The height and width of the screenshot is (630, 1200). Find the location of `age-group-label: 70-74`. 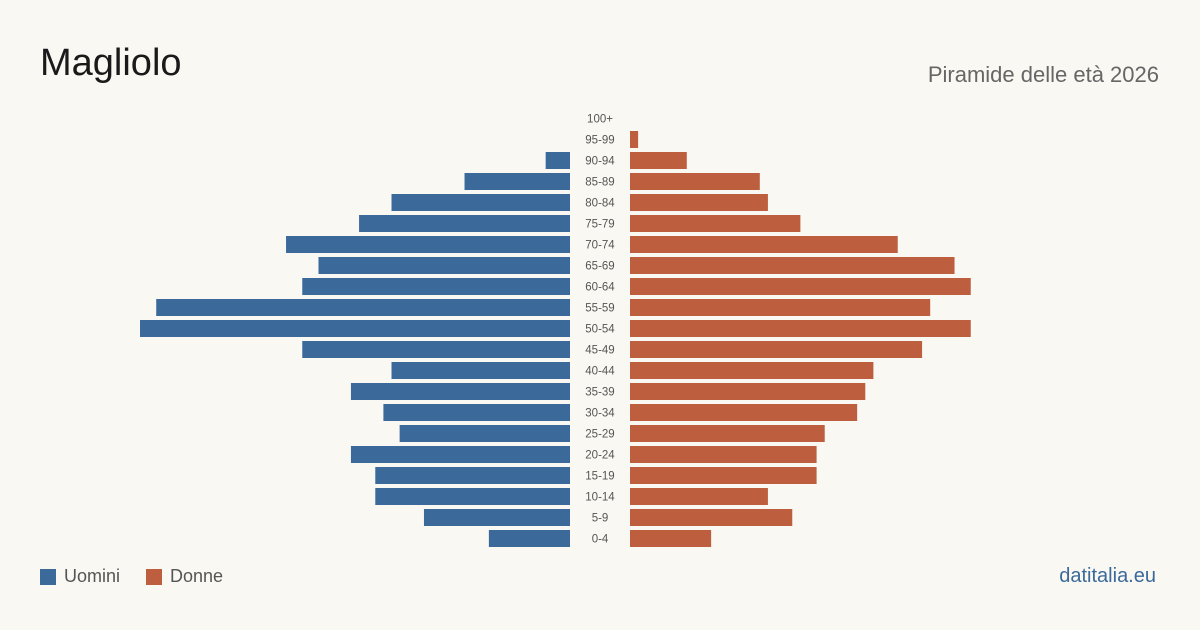

age-group-label: 70-74 is located at coordinates (600, 246).